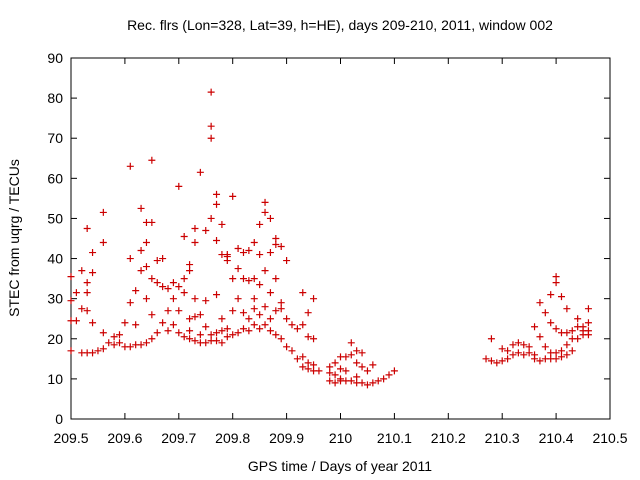 This screenshot has width=640, height=480. Describe the element at coordinates (502, 438) in the screenshot. I see `x-tick-label: 210.3` at that location.